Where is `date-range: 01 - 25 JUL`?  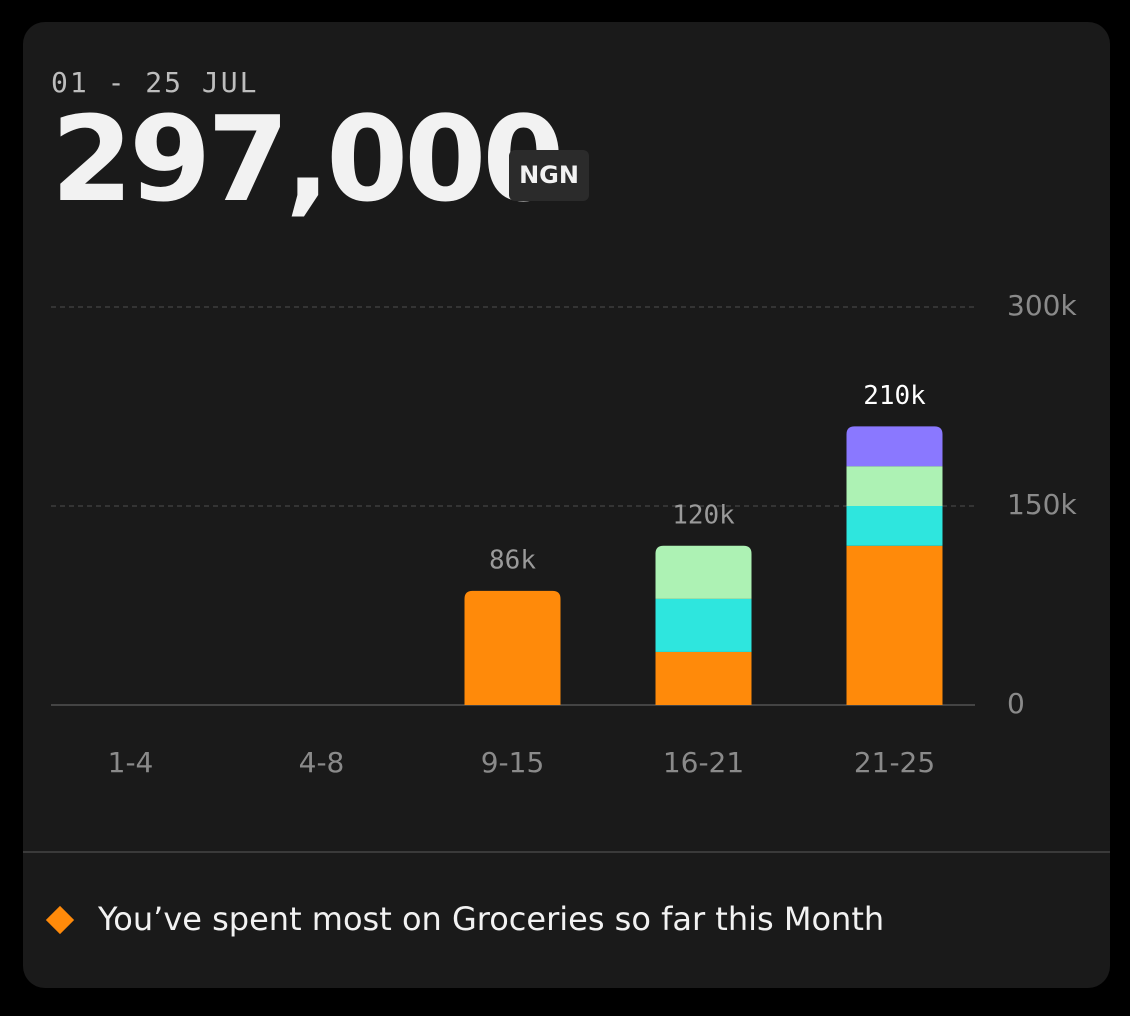
date-range: 01 - 25 JUL is located at coordinates (154, 82).